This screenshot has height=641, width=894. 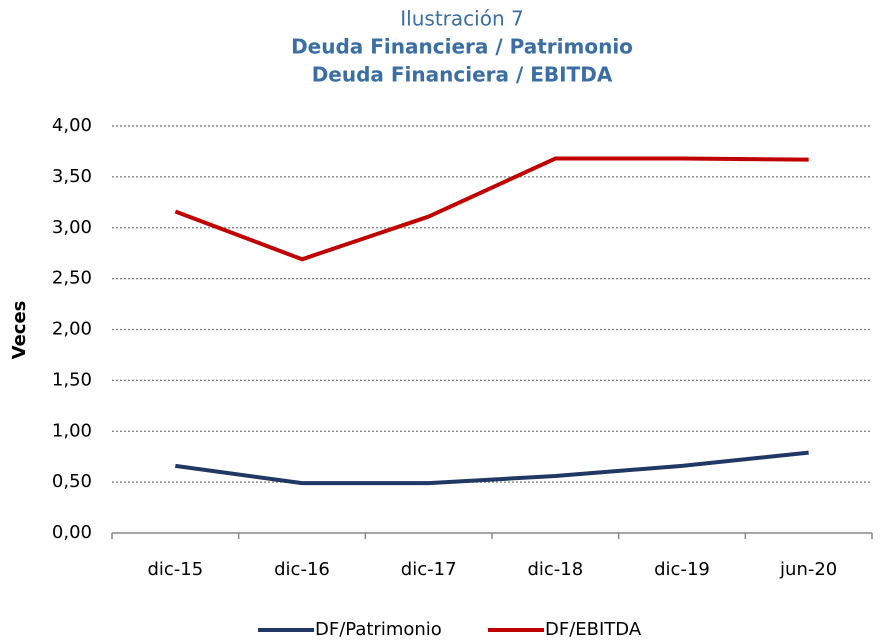 What do you see at coordinates (302, 569) in the screenshot?
I see `x-tick-label: dic-16` at bounding box center [302, 569].